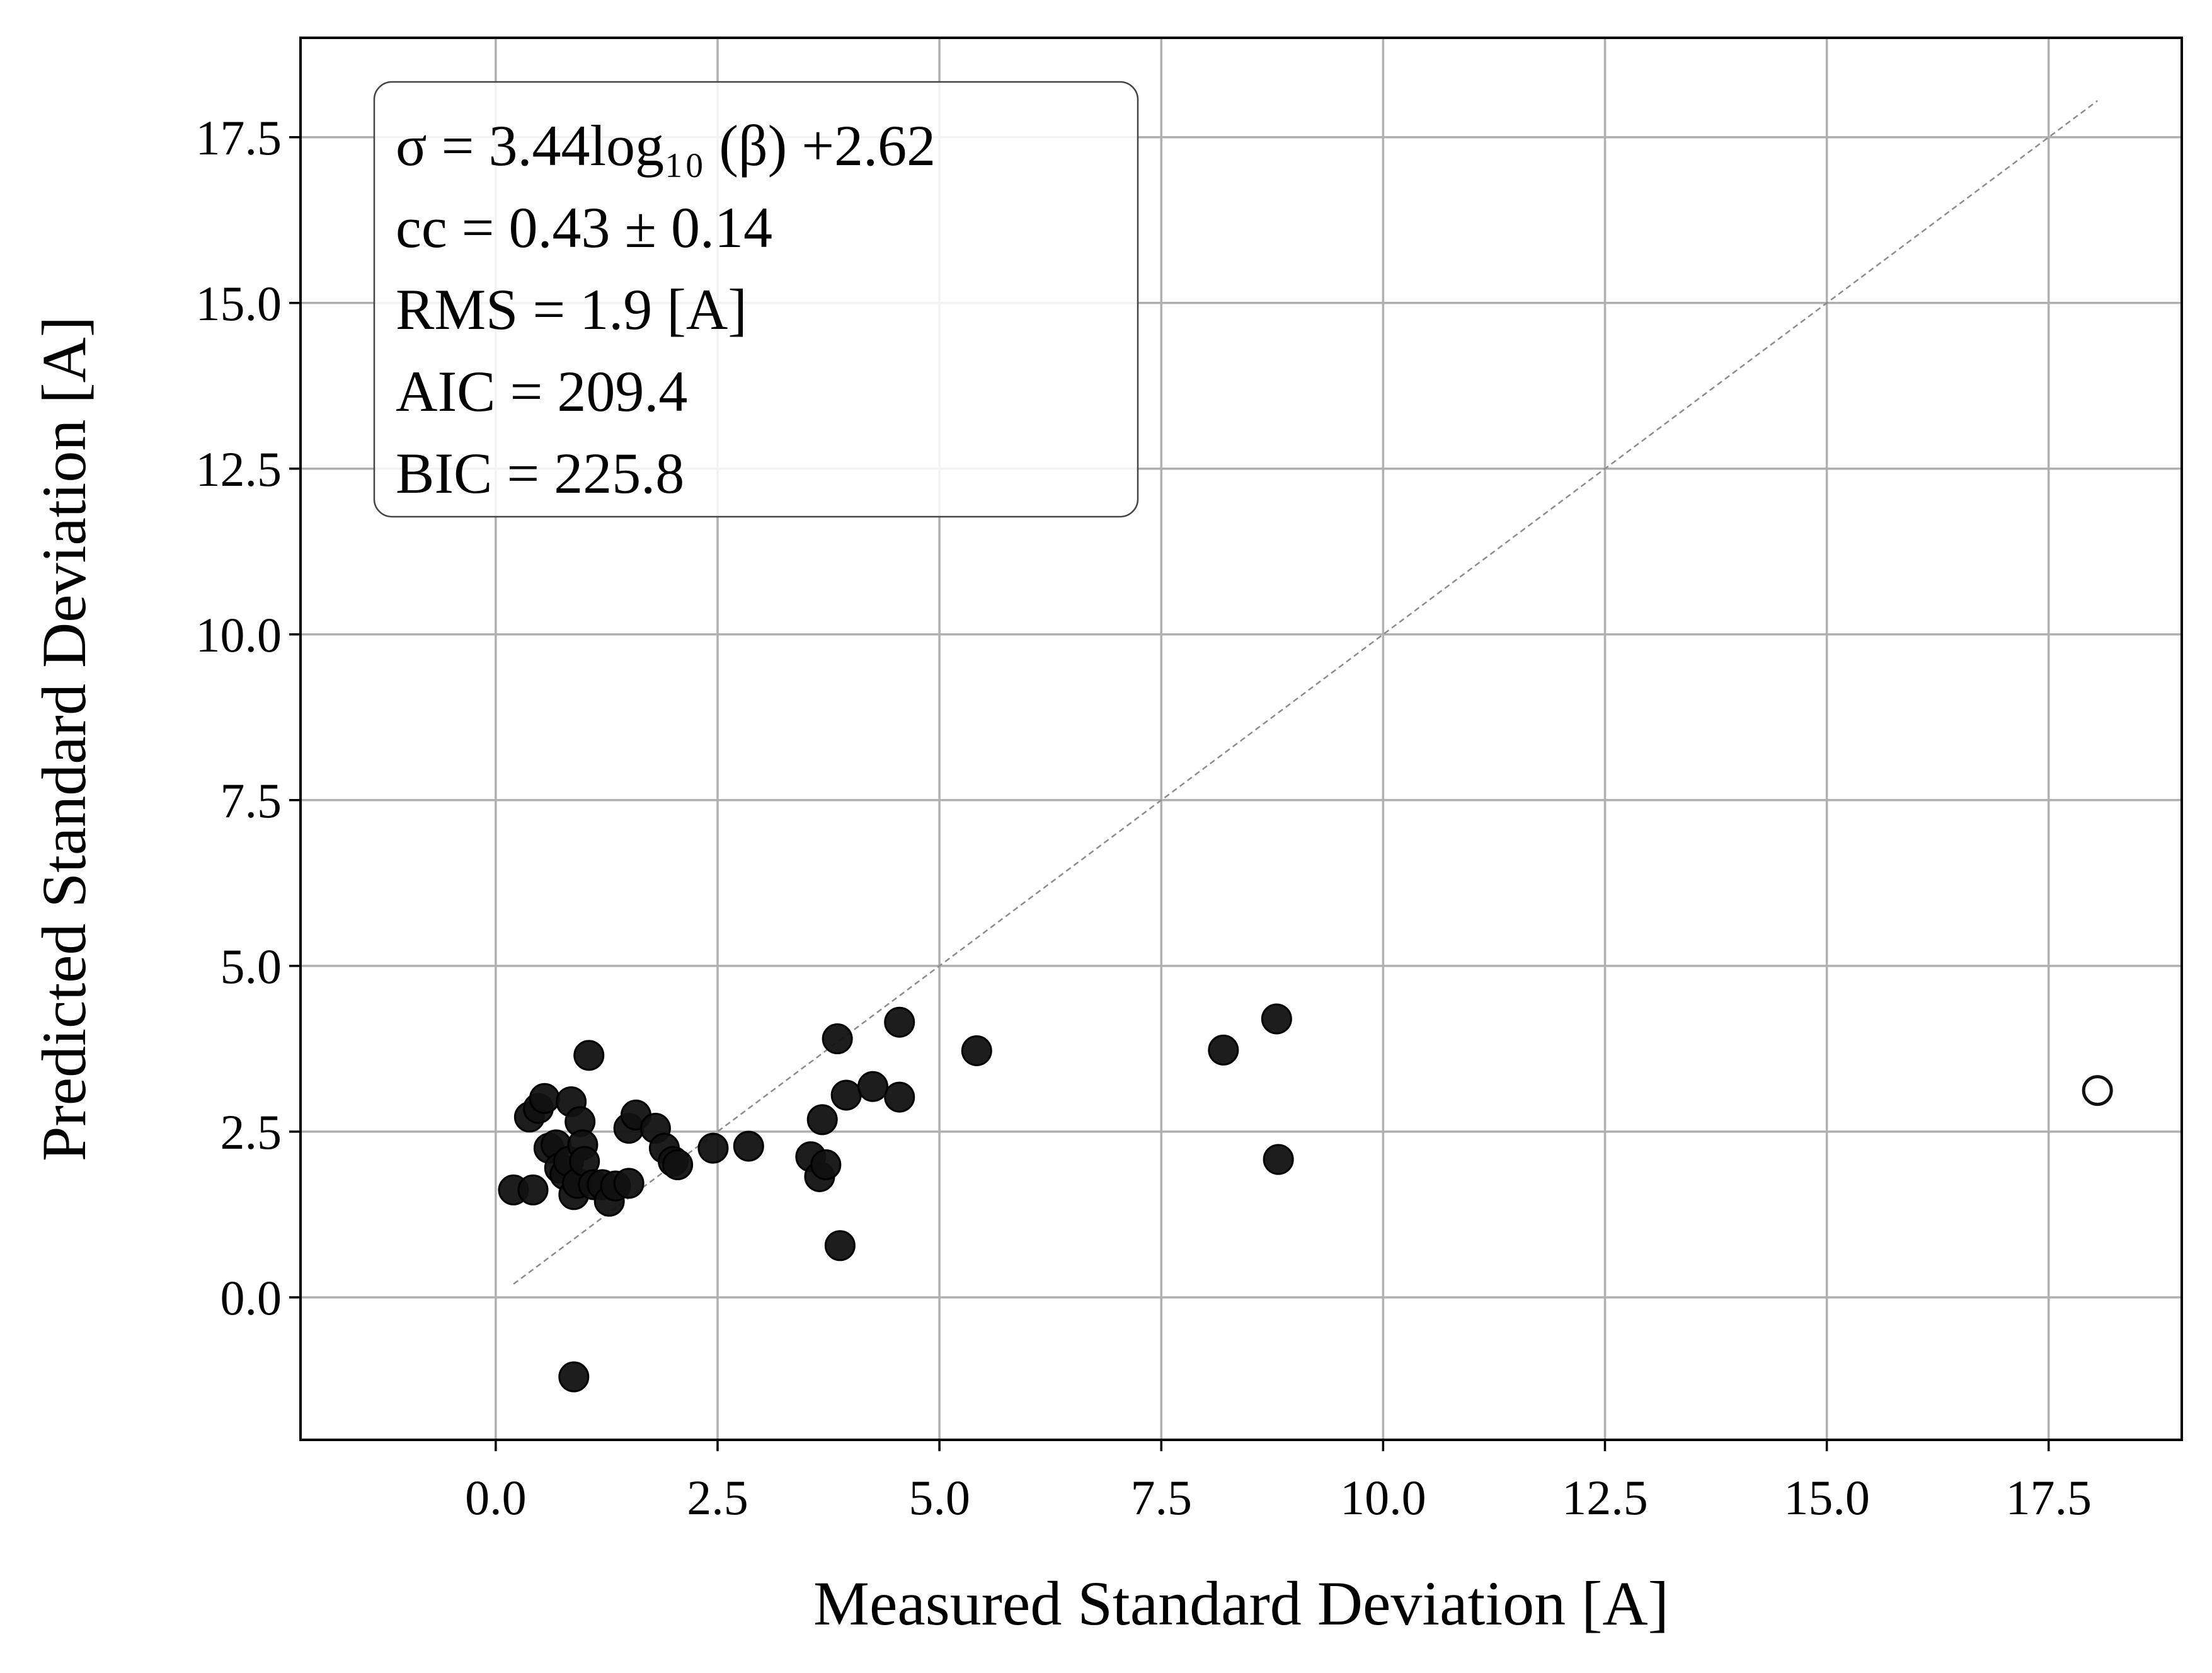 Image resolution: width=2212 pixels, height=1673 pixels. I want to click on annotation-line-3: AIC = 209.4, so click(541, 391).